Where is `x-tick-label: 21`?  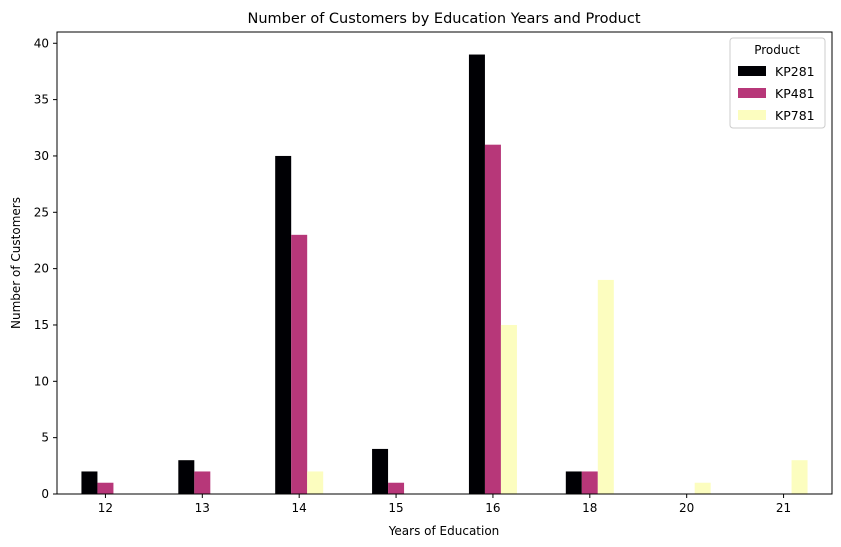 x-tick-label: 21 is located at coordinates (783, 508).